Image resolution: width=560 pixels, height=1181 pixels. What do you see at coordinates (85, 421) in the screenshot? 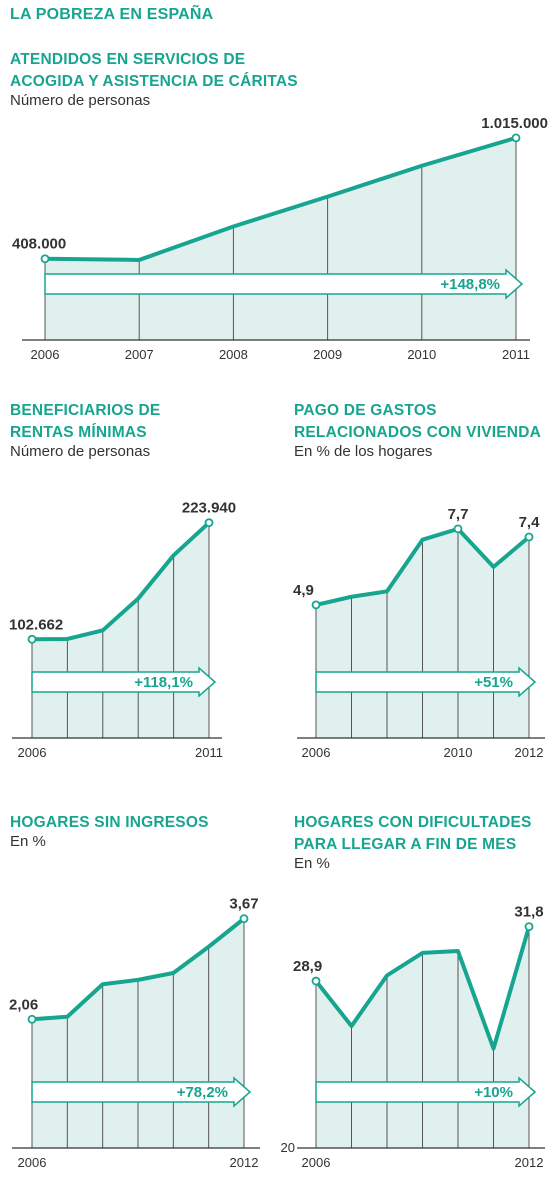
I see `chart-title-rentas: BENEFICIARIOS DE RENTAS MÍNIMAS` at bounding box center [85, 421].